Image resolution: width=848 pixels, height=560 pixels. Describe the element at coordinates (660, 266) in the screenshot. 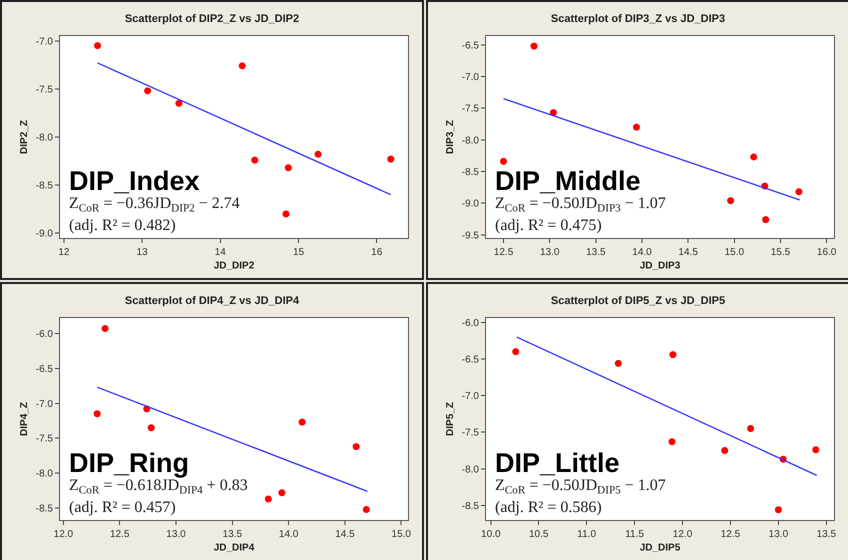

I see `x-axis-title: JD_DIP3` at that location.